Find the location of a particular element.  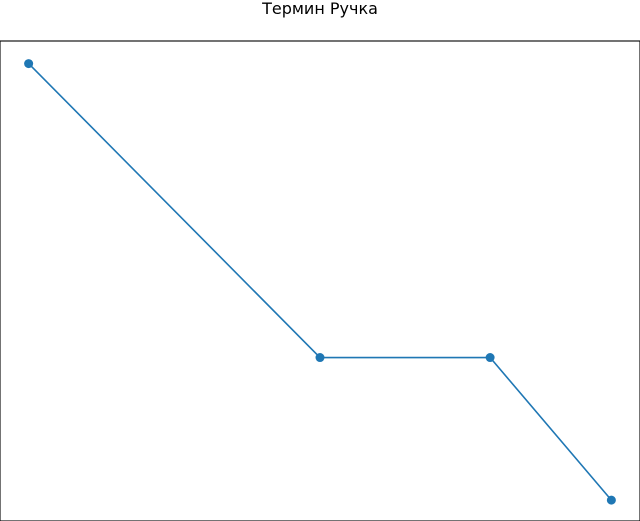

chart-title: Термин Ручка is located at coordinates (319, 9).